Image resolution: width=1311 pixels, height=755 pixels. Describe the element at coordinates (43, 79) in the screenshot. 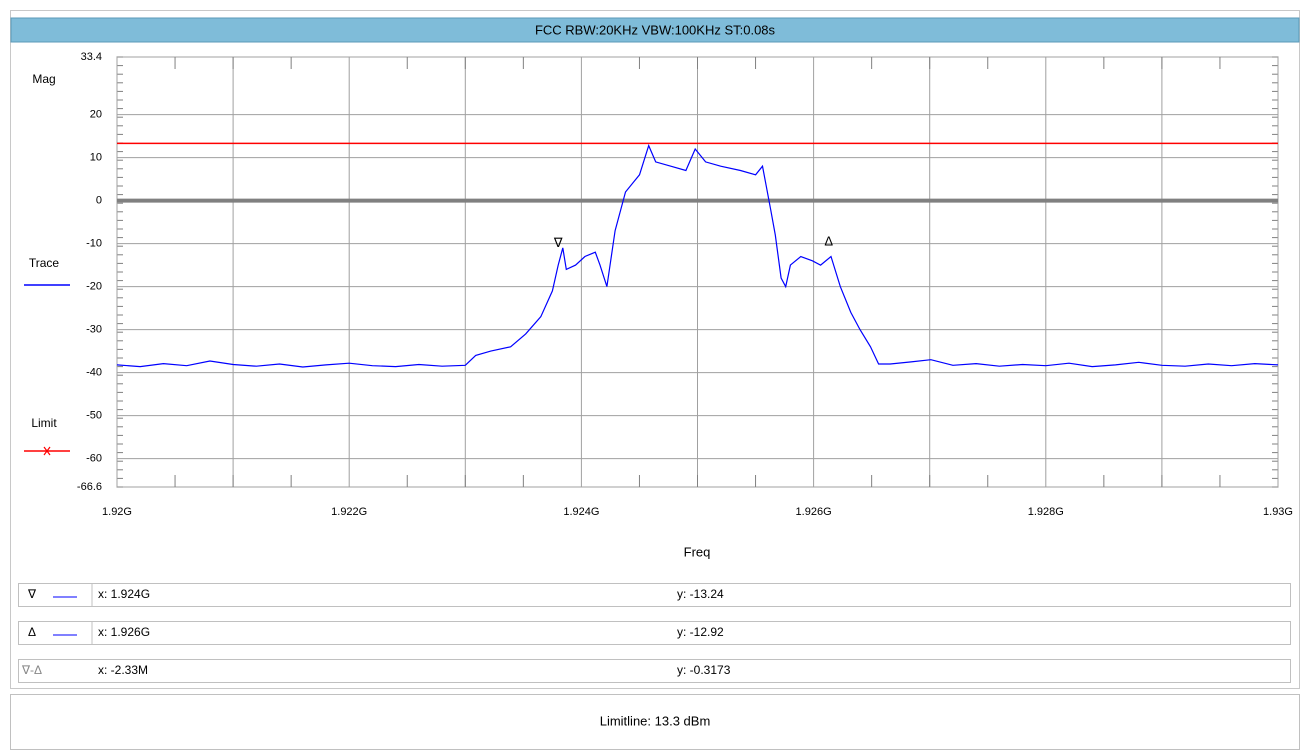

I see `y-axis-label: Mag` at that location.